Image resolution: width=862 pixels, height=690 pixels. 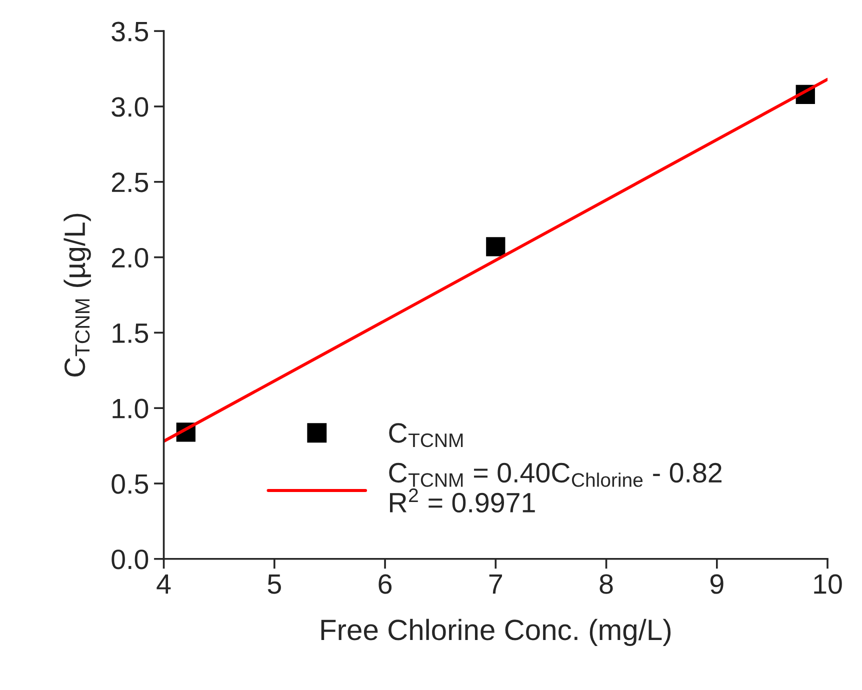 I want to click on y-tick-label: 2.5, so click(x=130, y=182).